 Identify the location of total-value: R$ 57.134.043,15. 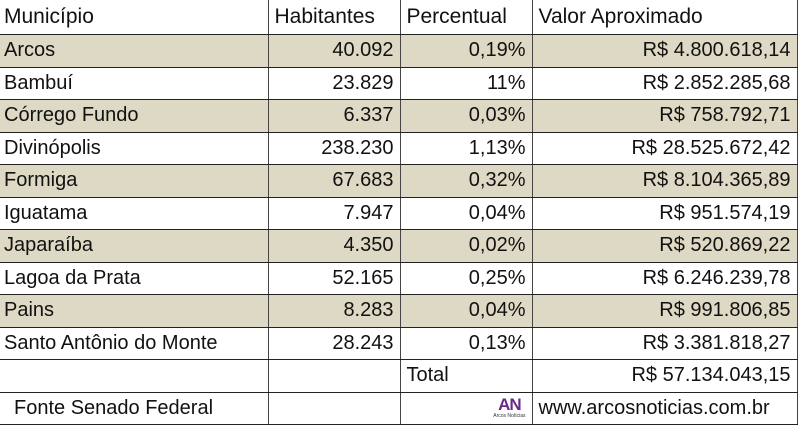
(665, 376).